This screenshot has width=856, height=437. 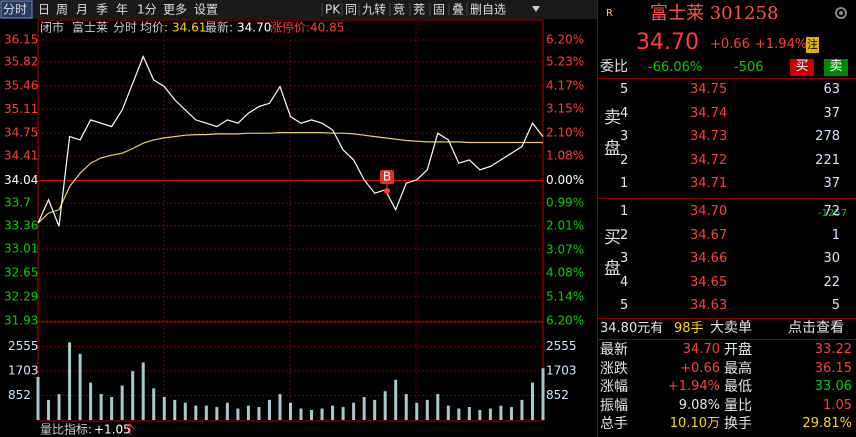 I want to click on big-order-qty: 98手, so click(x=689, y=328).